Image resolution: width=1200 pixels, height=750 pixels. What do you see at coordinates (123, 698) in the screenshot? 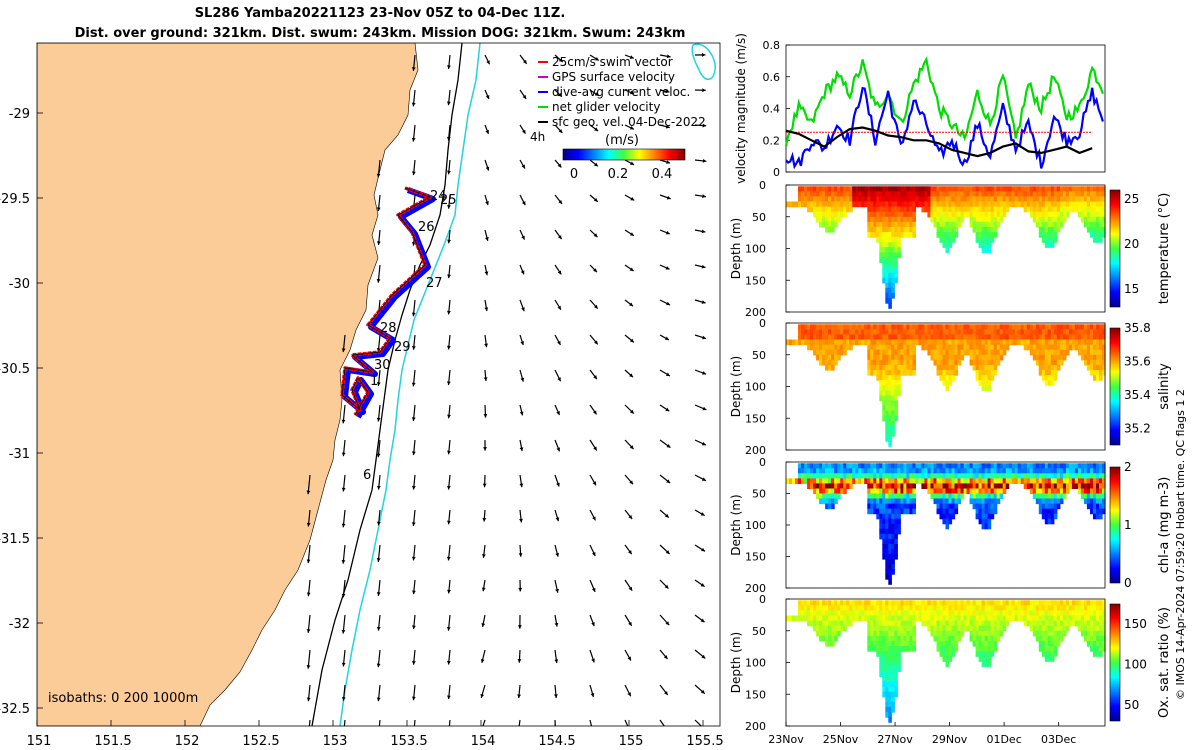
I see `isobath-label: isobaths: 0 200 1000m` at bounding box center [123, 698].